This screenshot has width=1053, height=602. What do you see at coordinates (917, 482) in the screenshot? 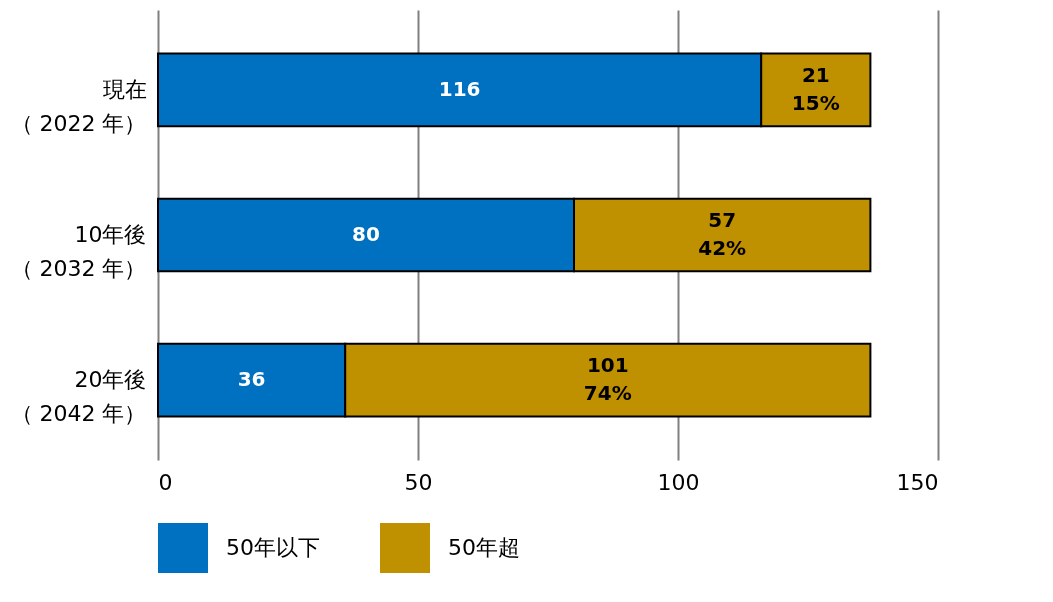
I see `x-tick-label: 150` at bounding box center [917, 482].